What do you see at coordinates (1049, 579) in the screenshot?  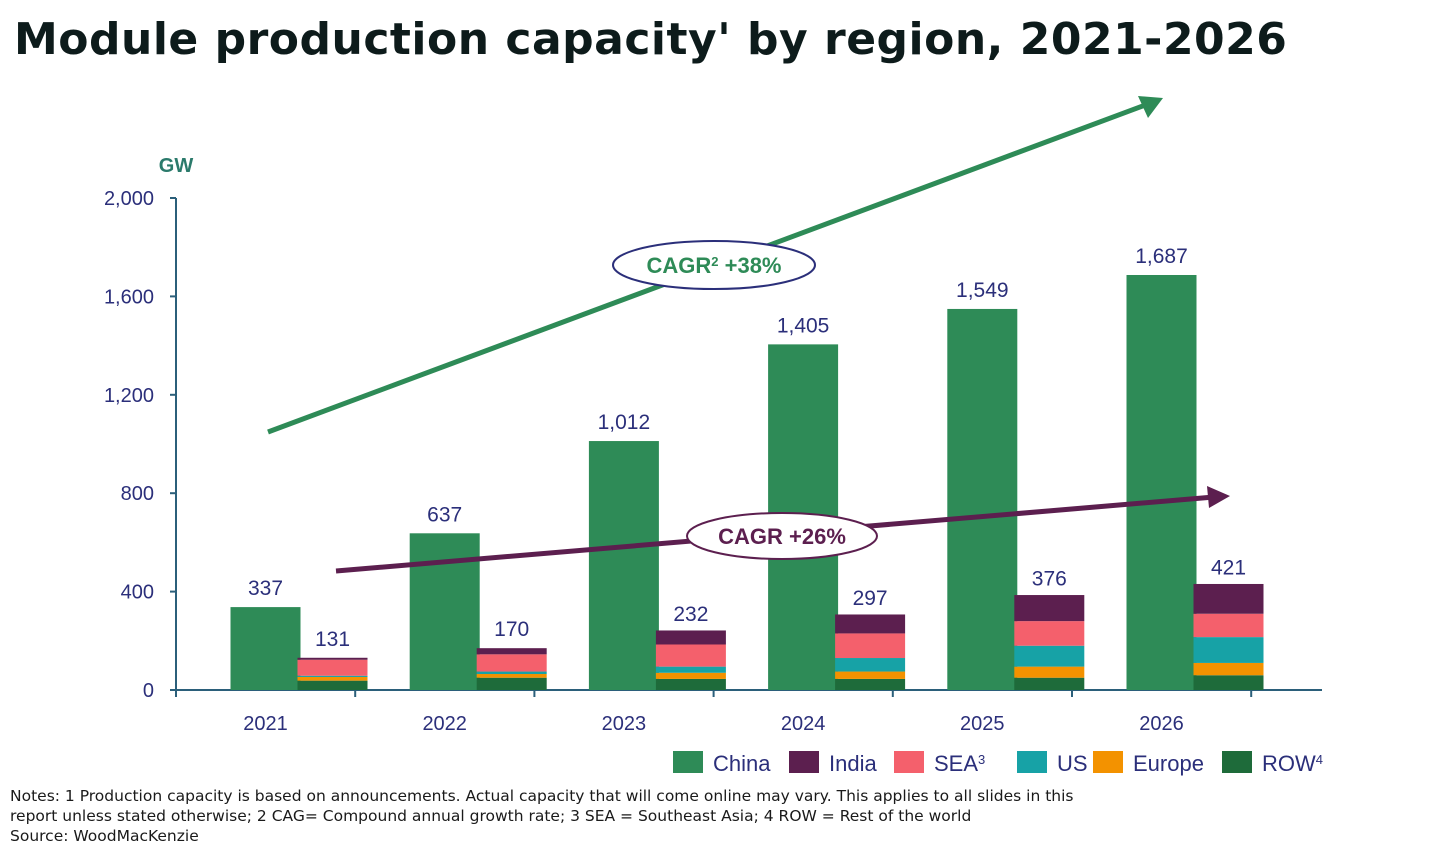 I see `others-total-label: 376` at bounding box center [1049, 579].